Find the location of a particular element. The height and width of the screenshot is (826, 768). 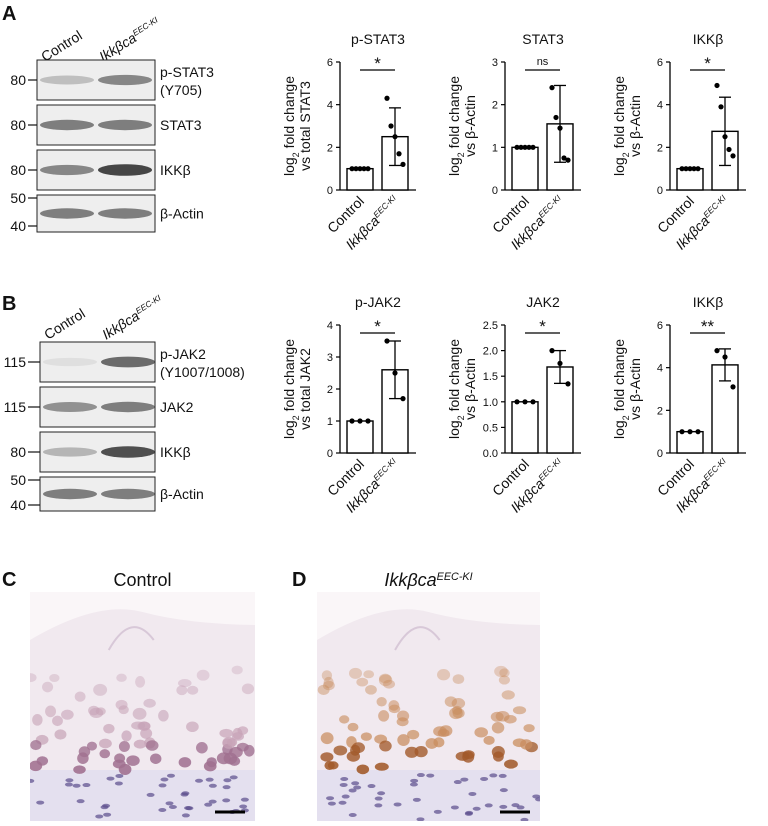

y-tick-label: 6 is located at coordinates (660, 63).